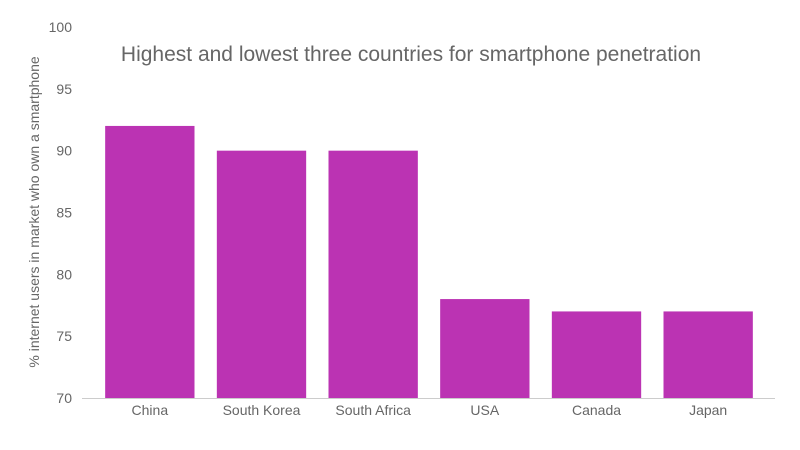  Describe the element at coordinates (373, 274) in the screenshot. I see `bar-south-africa` at that location.